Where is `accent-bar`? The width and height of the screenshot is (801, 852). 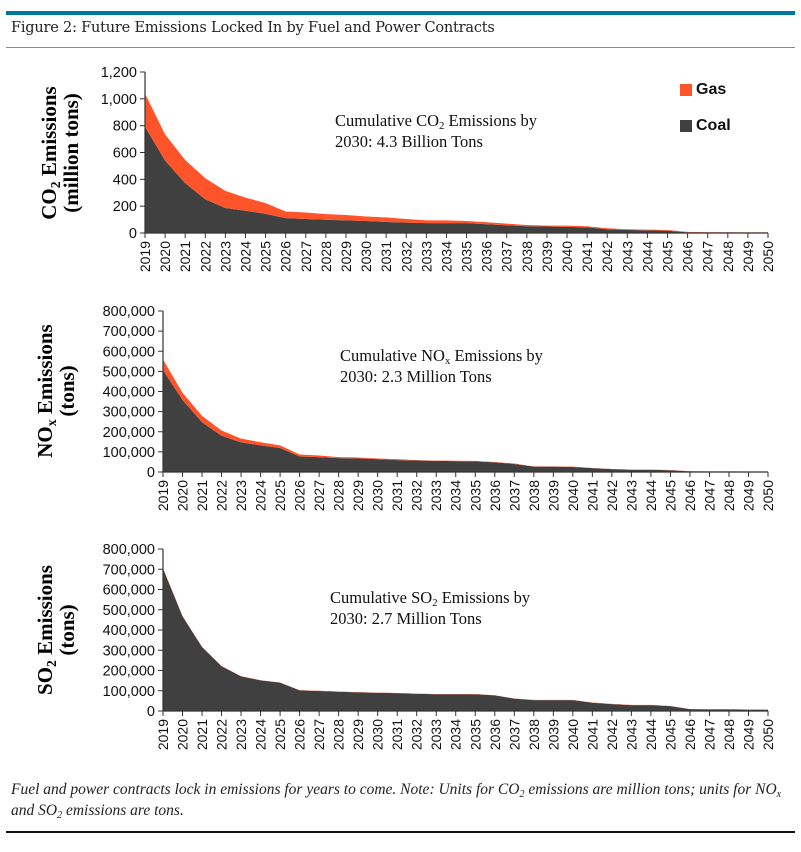
accent-bar is located at coordinates (400, 13).